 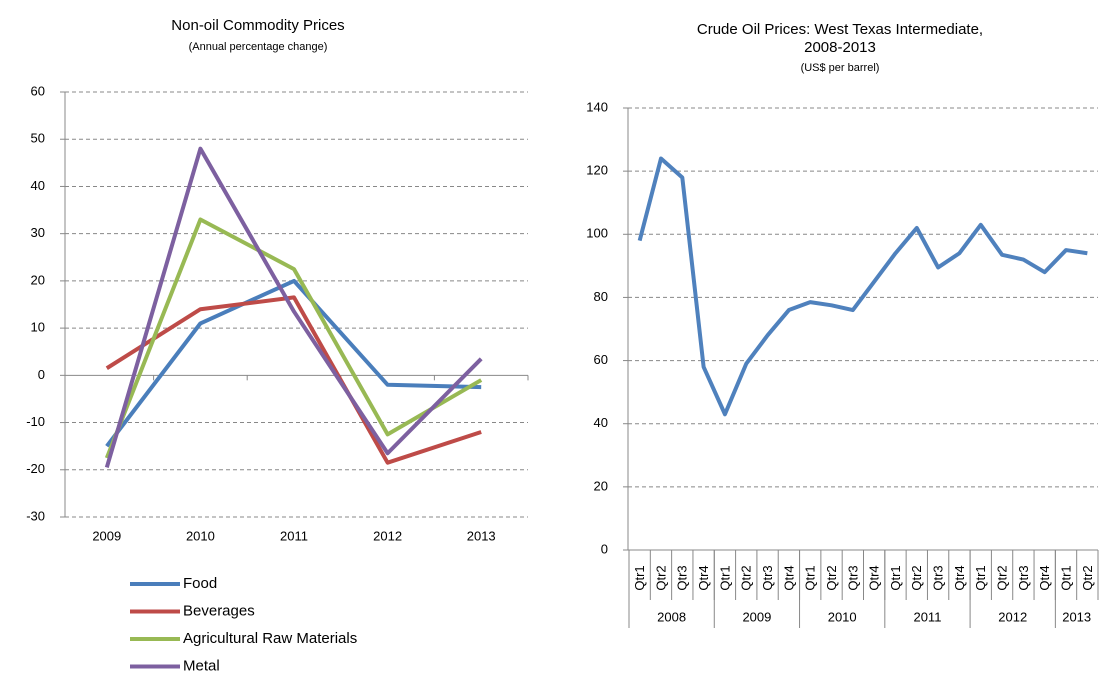 I want to click on y-tick-label: 10, so click(x=38, y=327).